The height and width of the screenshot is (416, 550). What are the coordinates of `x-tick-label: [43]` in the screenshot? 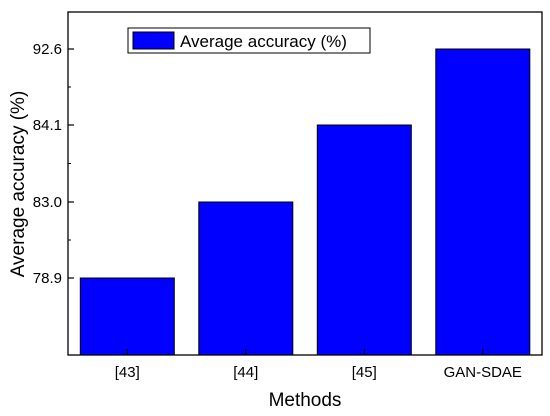 It's located at (127, 372).